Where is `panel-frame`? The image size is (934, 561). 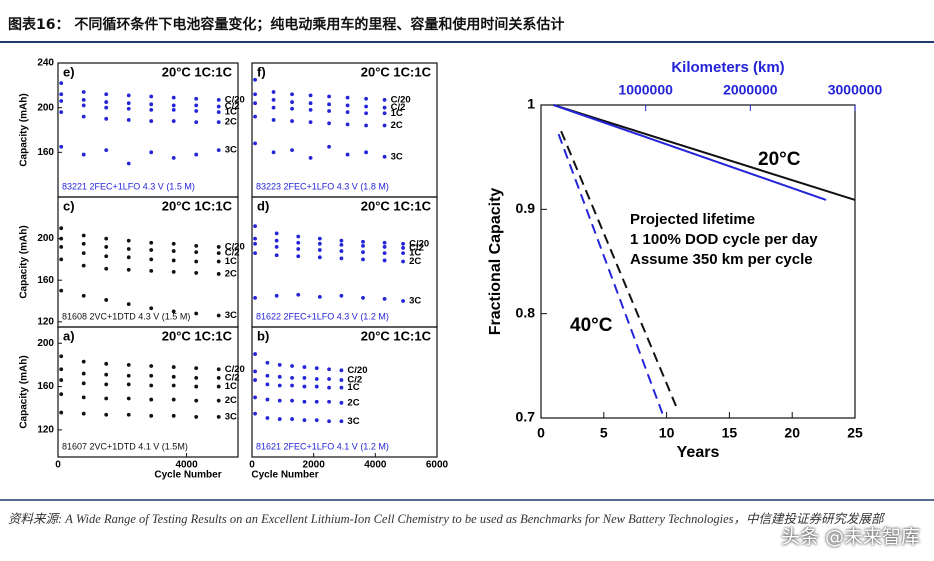
panel-frame is located at coordinates (148, 262).